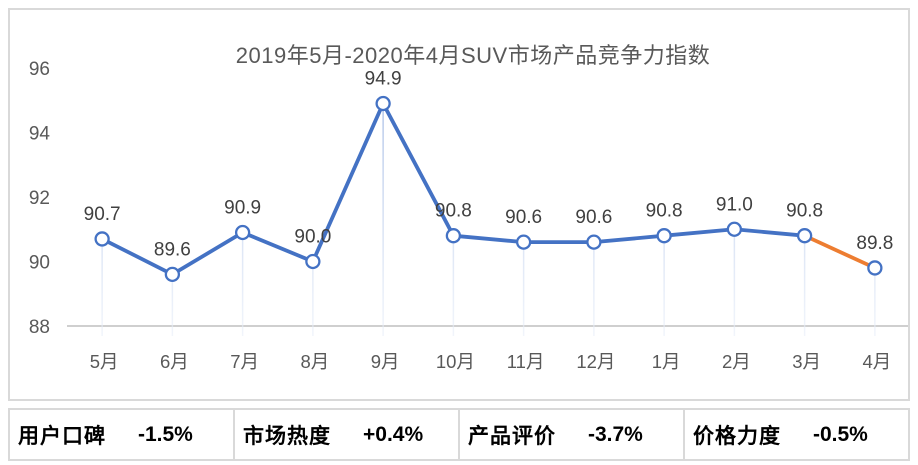  Describe the element at coordinates (595, 361) in the screenshot. I see `x-axis-tick-label: 12月` at that location.